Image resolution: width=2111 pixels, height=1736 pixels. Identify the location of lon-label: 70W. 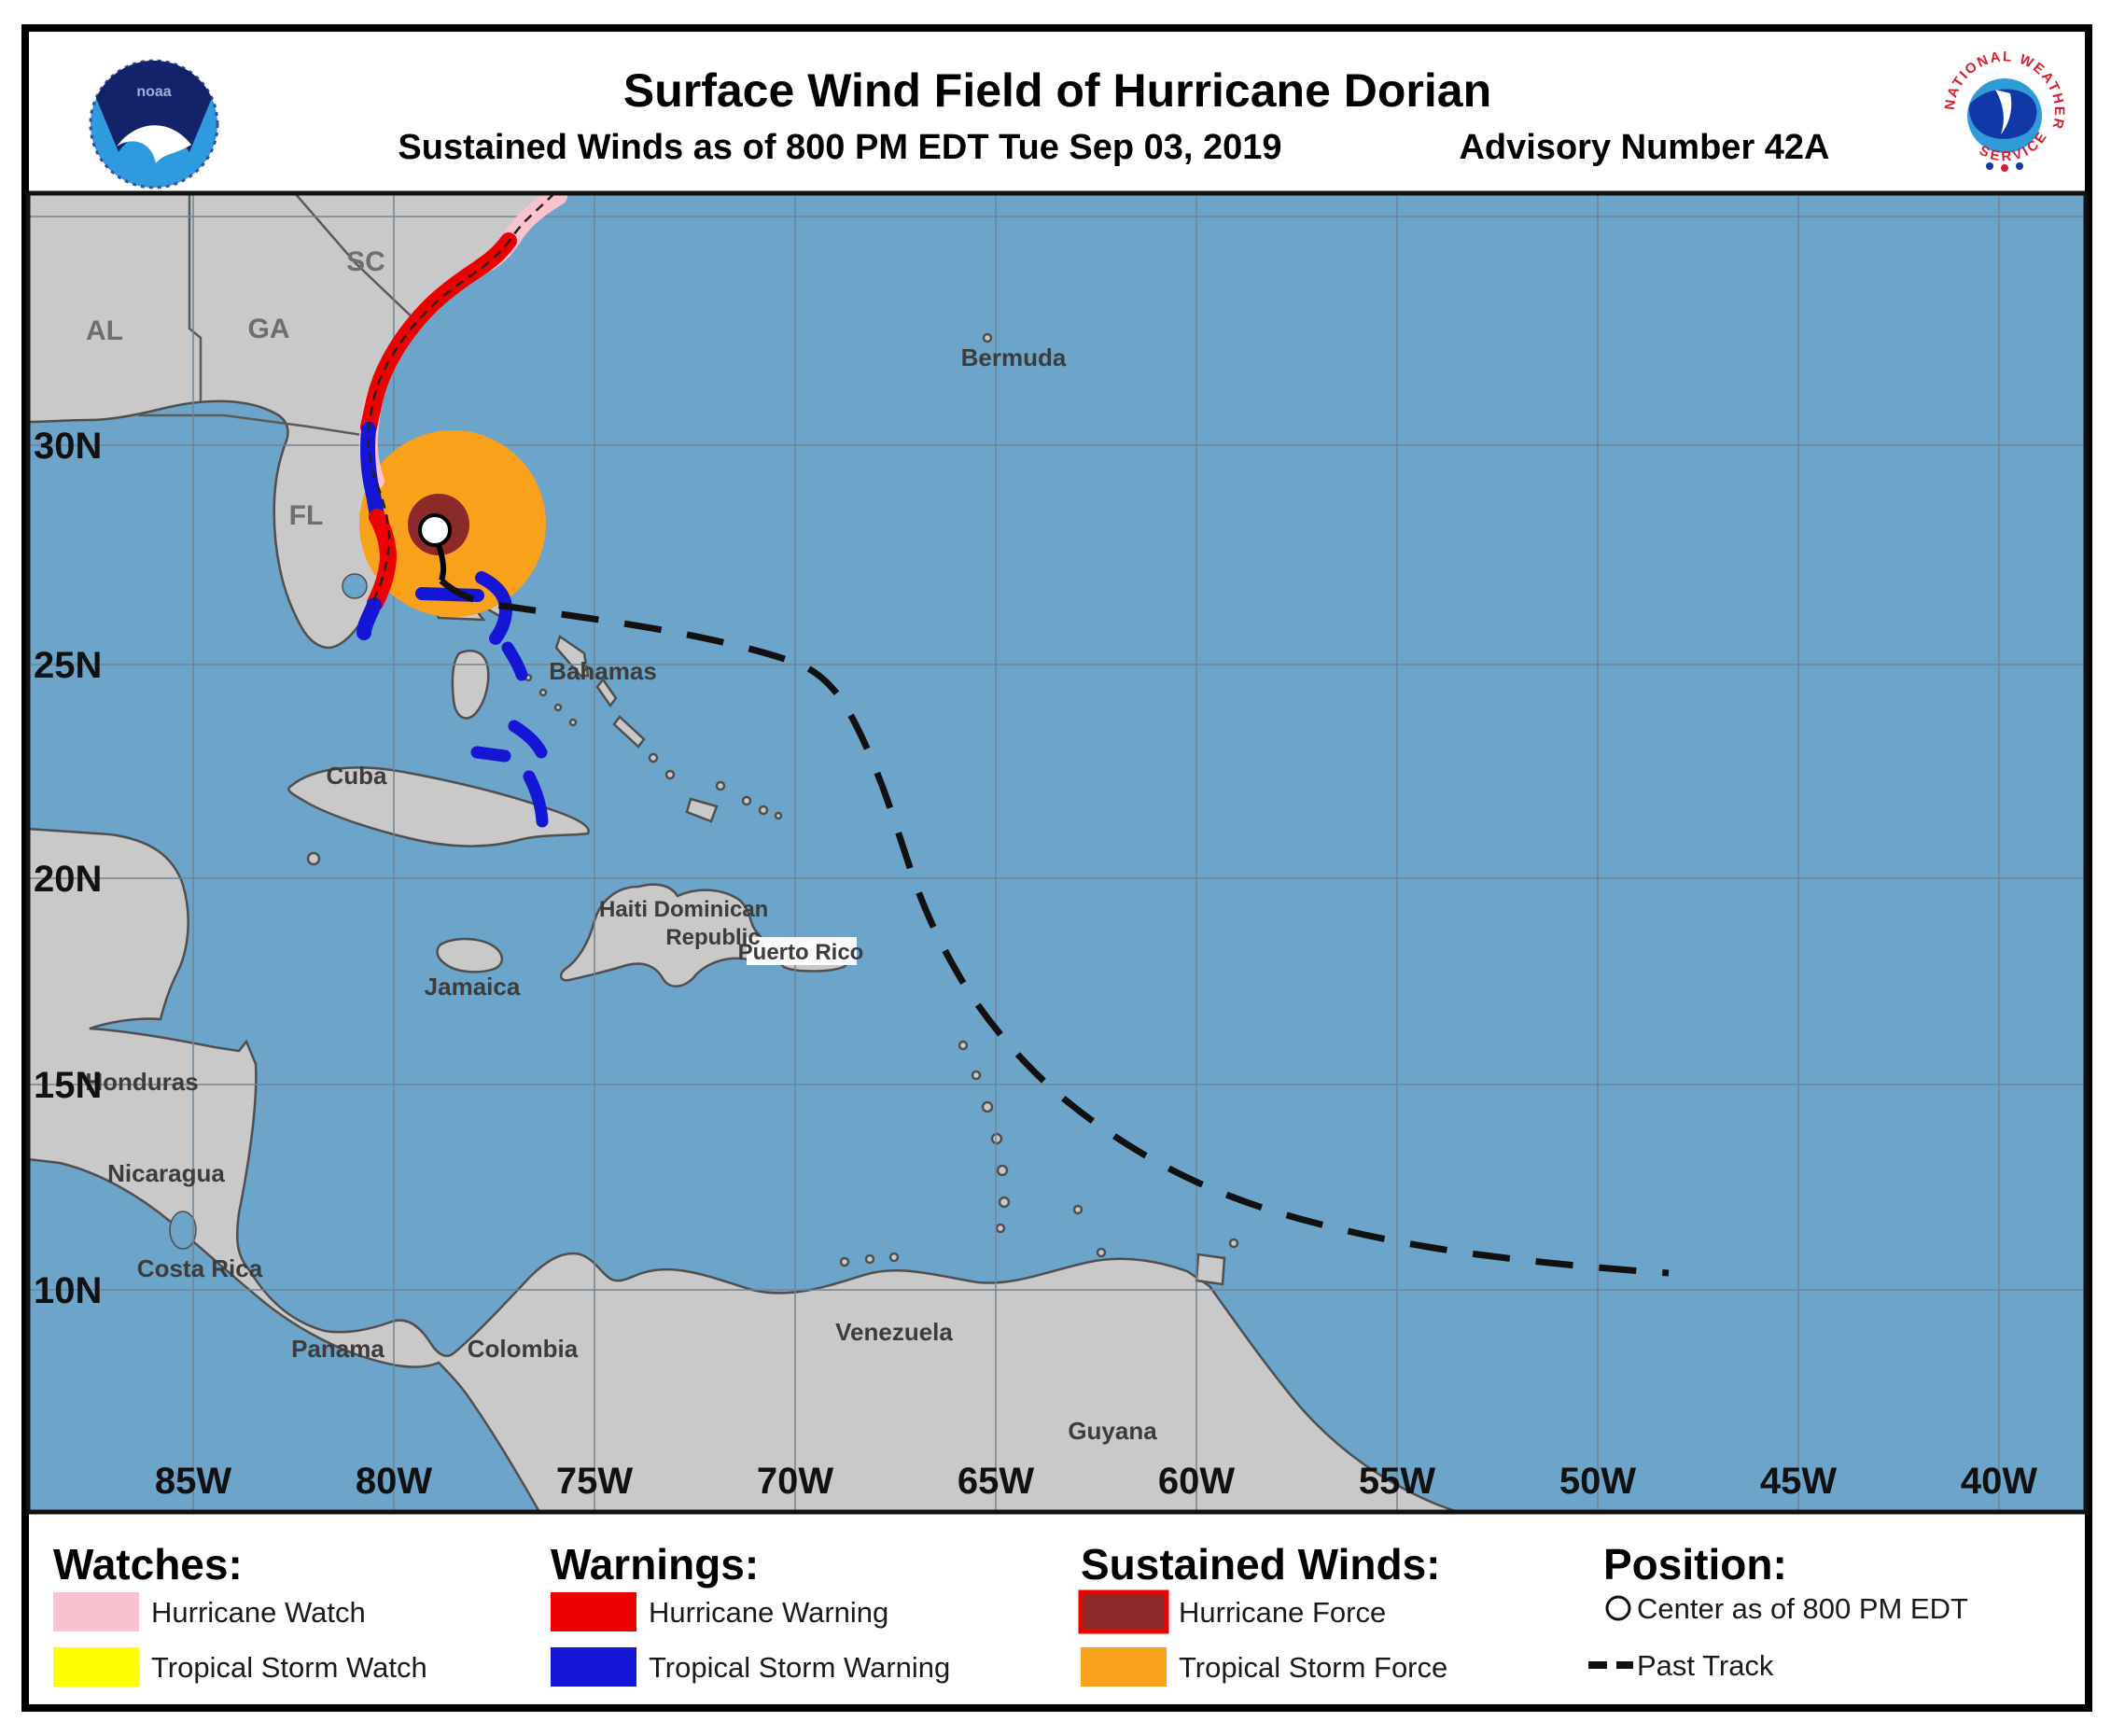
(795, 1481).